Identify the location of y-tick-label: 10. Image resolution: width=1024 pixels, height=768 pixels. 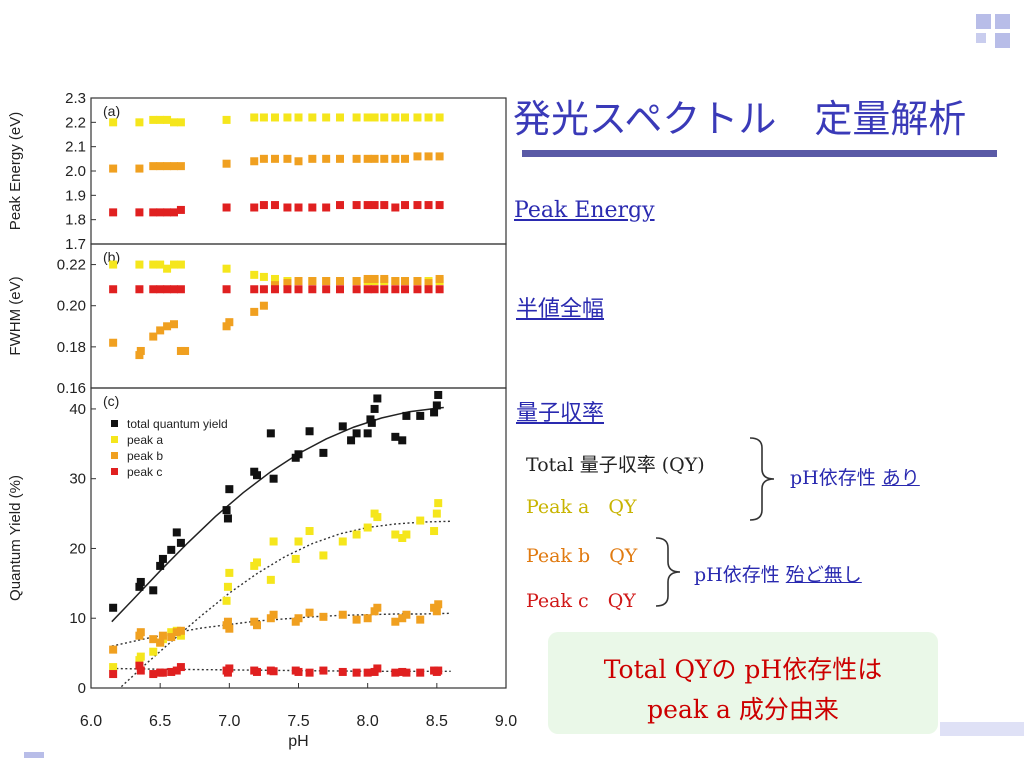
(77, 618).